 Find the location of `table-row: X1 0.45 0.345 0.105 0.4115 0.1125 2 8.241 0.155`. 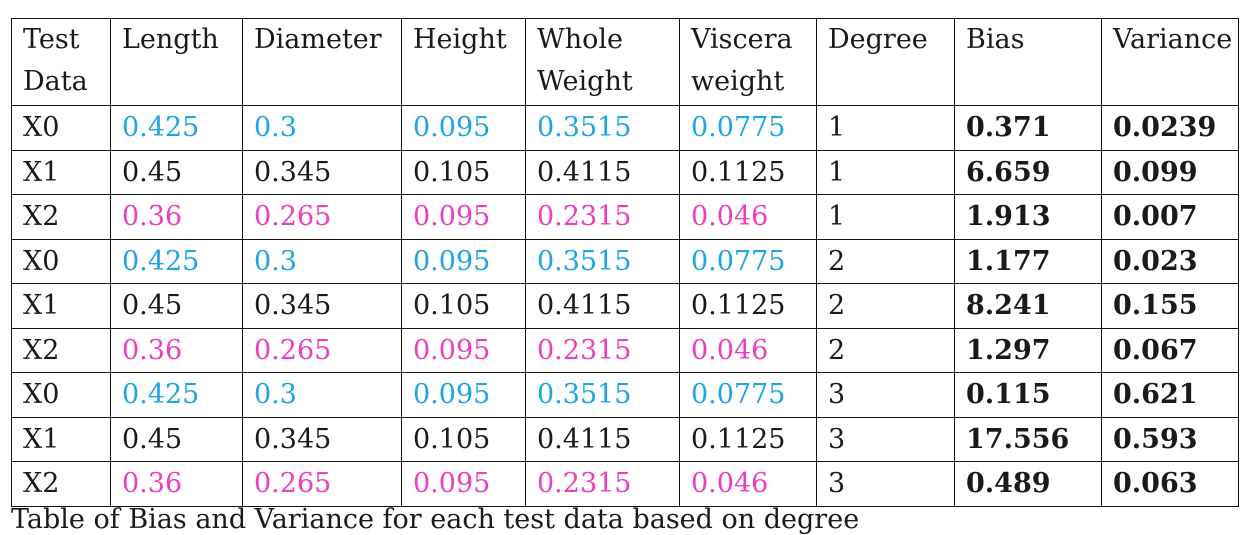

table-row: X1 0.45 0.345 0.105 0.4115 0.1125 2 8.241 0.155 is located at coordinates (625, 306).